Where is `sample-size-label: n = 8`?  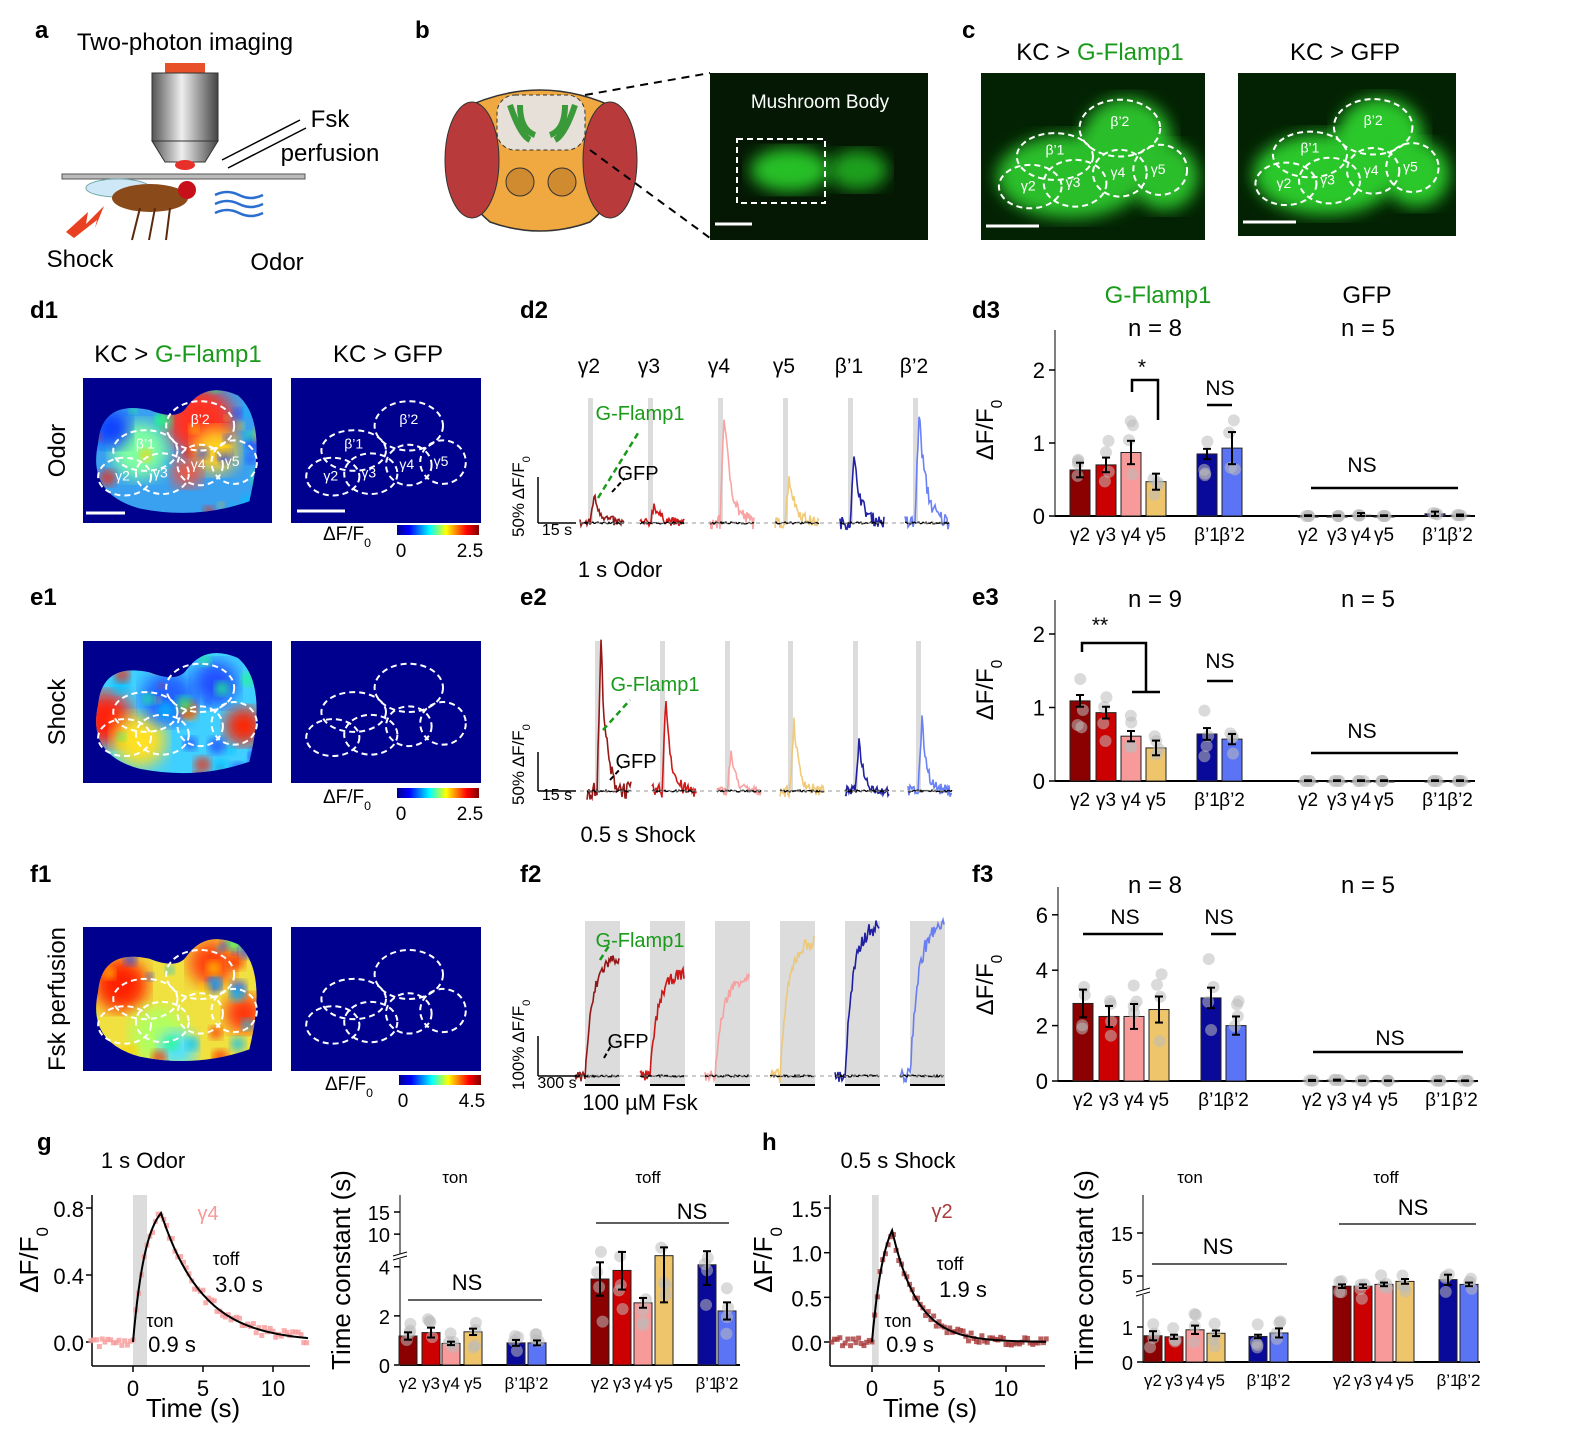
sample-size-label: n = 8 is located at coordinates (1155, 328).